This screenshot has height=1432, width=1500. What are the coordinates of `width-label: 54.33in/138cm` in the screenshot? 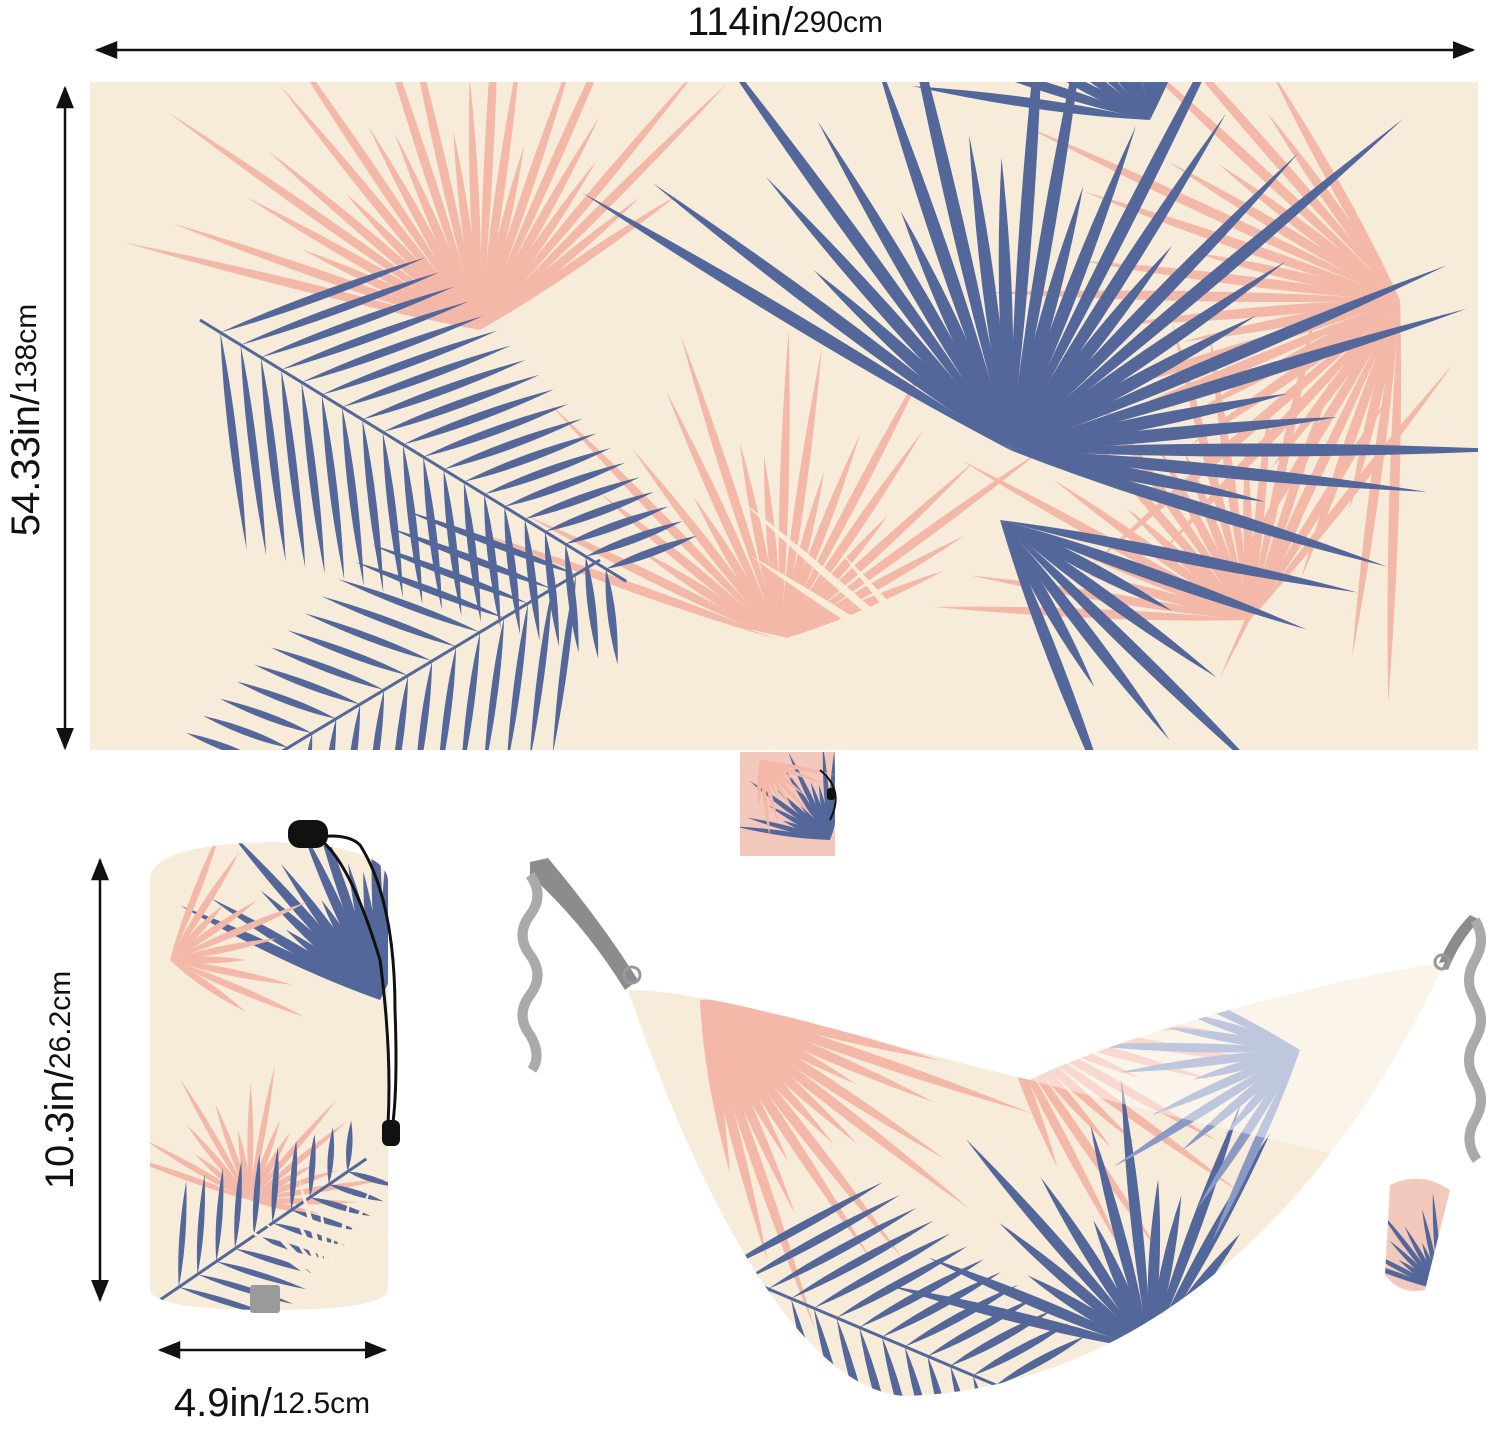 It's located at (26, 420).